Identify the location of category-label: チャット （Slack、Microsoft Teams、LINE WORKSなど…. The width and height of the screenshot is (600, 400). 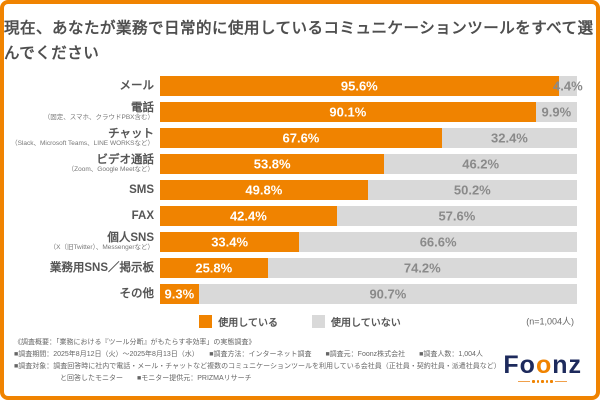
(82, 138).